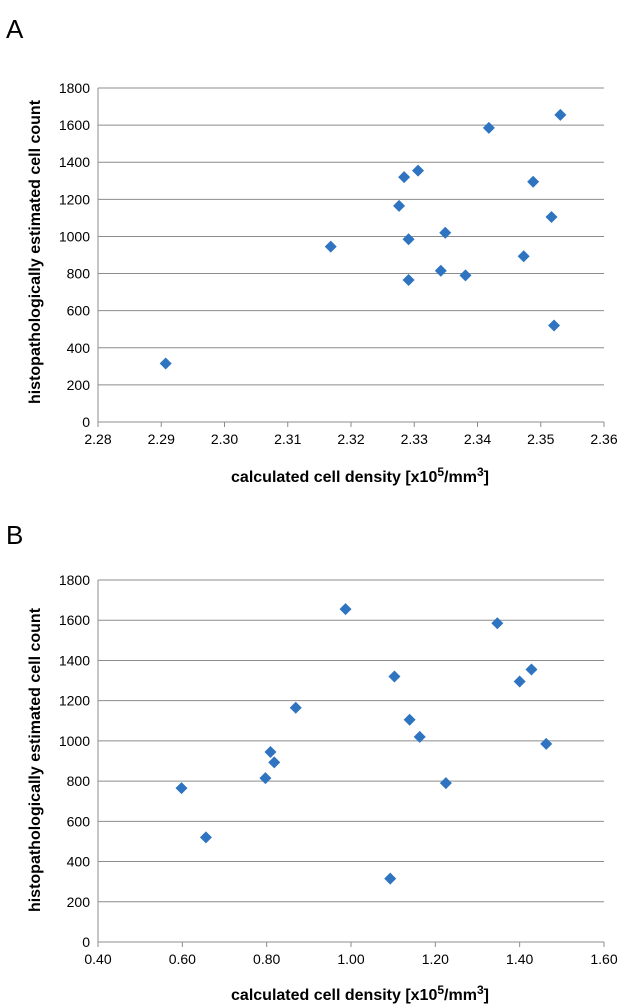 The image size is (633, 1007). What do you see at coordinates (350, 439) in the screenshot?
I see `x-tick-label: 2.32` at bounding box center [350, 439].